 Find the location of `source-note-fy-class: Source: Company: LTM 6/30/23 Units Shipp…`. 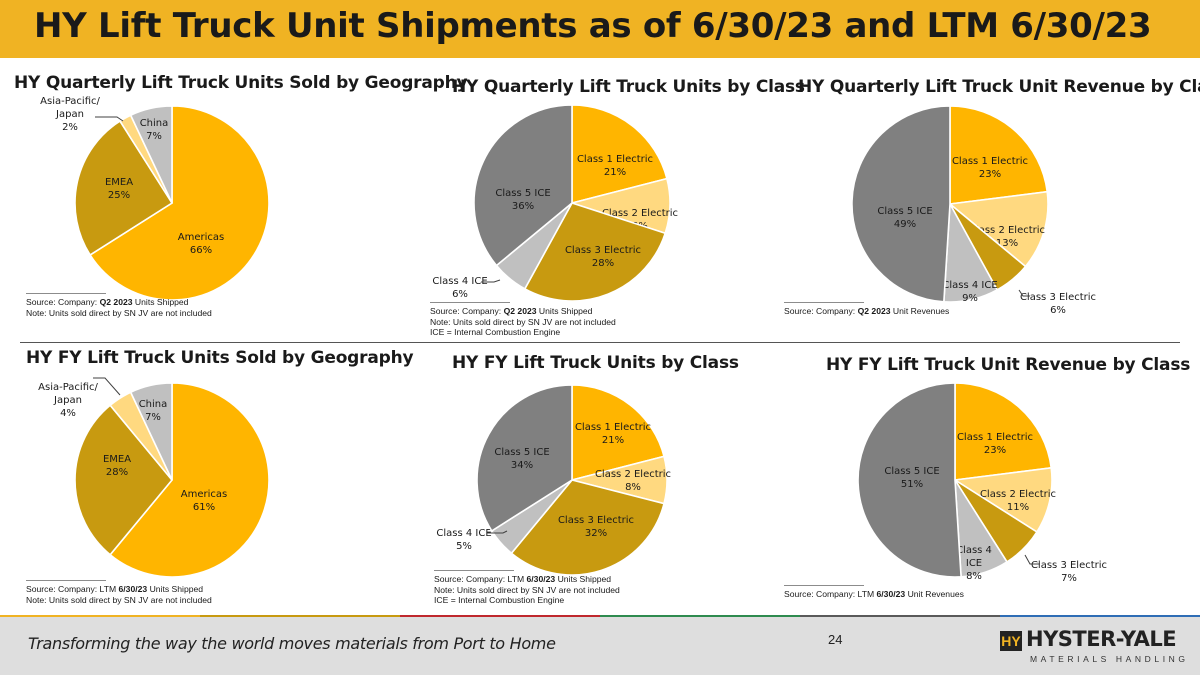

source-note-fy-class: Source: Company: LTM 6/30/23 Units Shipp… is located at coordinates (527, 588).